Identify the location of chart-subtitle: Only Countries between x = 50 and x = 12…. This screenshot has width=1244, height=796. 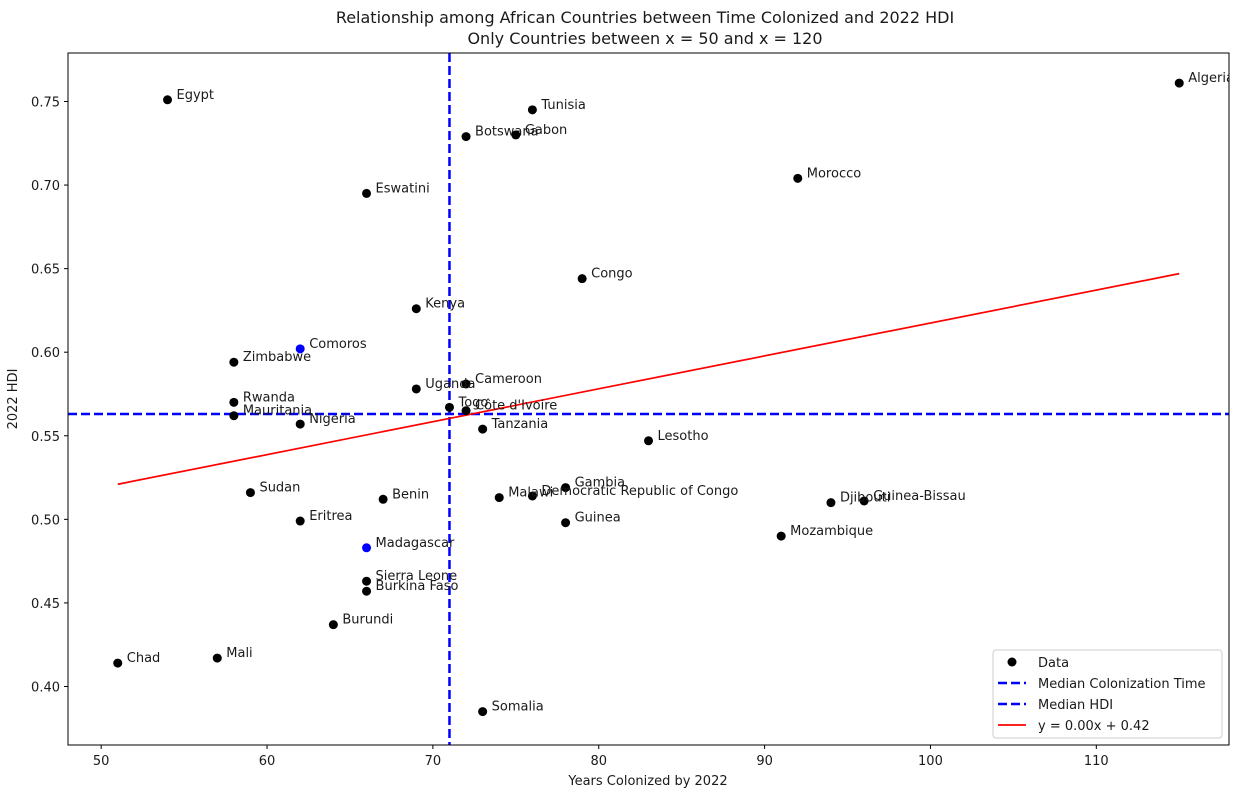
(644, 38).